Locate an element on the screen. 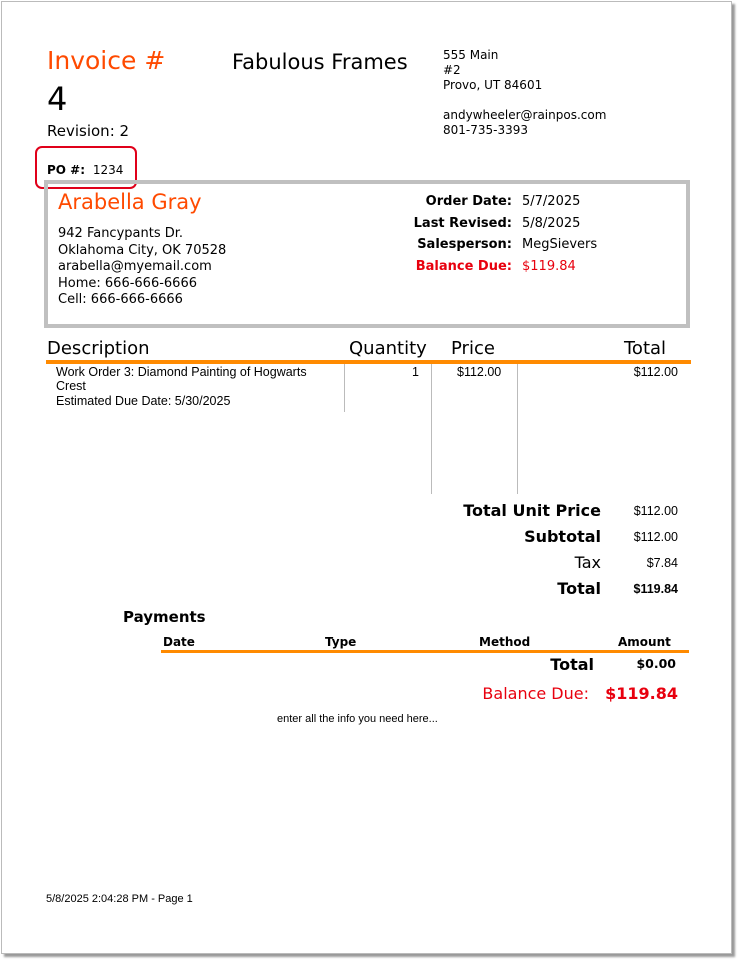  salesperson-label: Salesperson: is located at coordinates (464, 244).